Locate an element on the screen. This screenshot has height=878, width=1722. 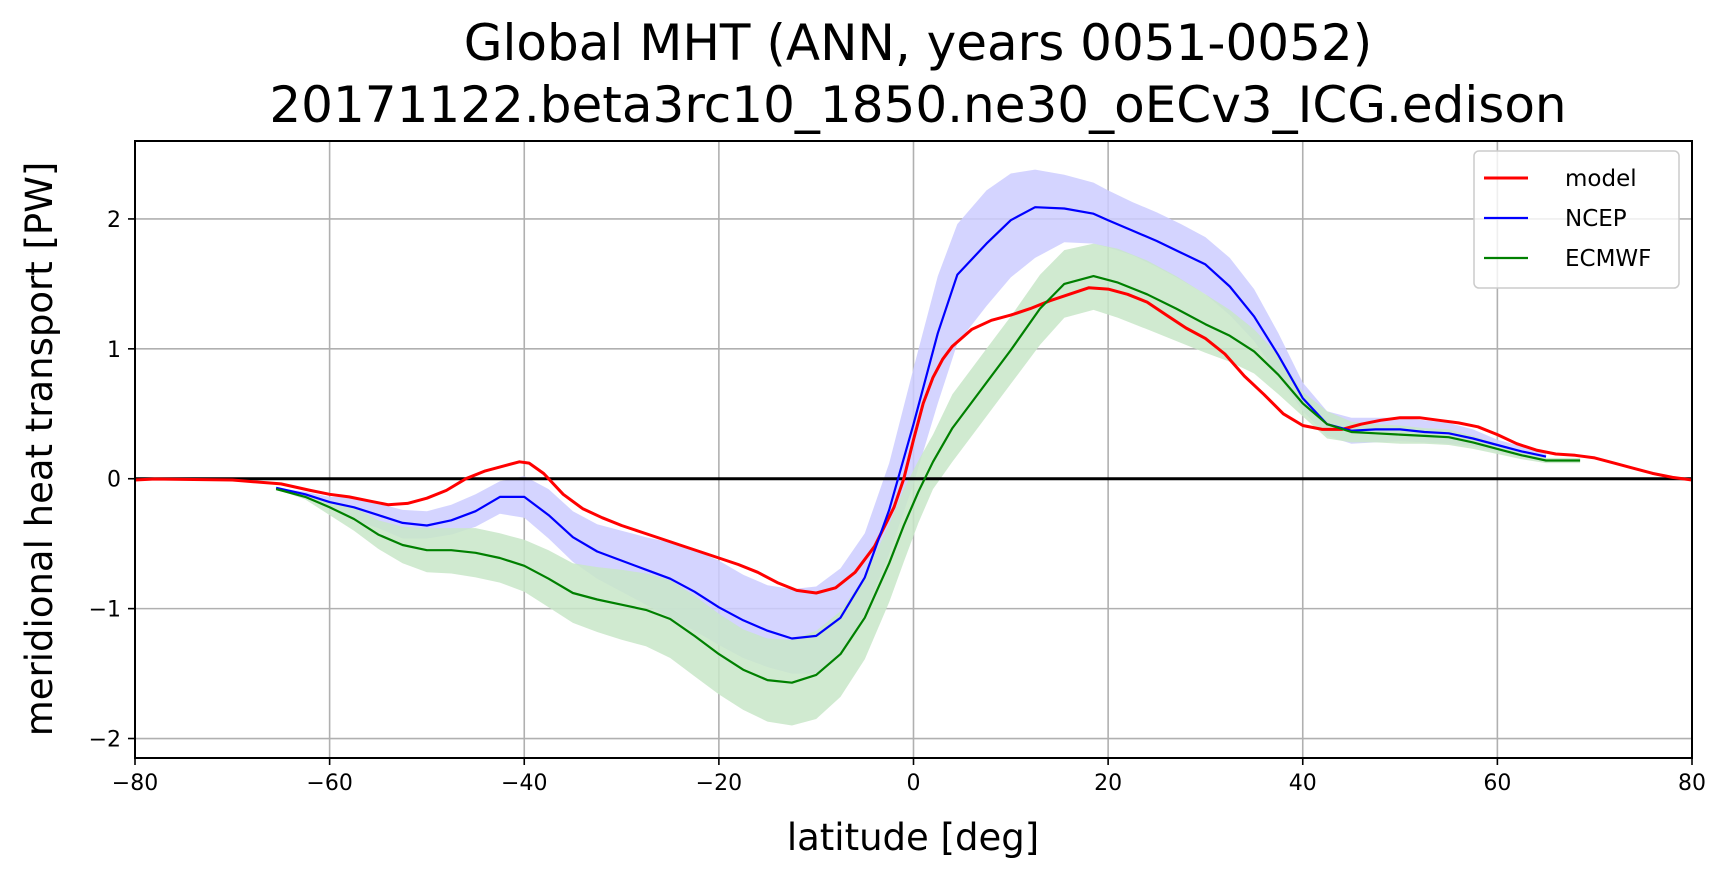
legend-label-ecmwf: ECMWF is located at coordinates (1608, 259).